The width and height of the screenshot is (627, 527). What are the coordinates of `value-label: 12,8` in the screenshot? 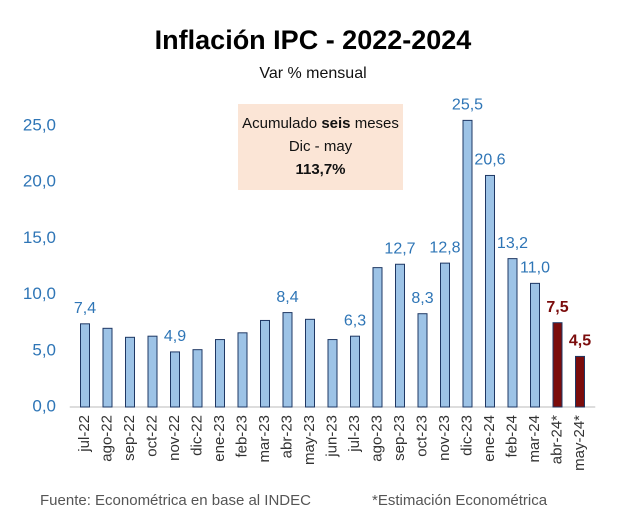 It's located at (444, 247).